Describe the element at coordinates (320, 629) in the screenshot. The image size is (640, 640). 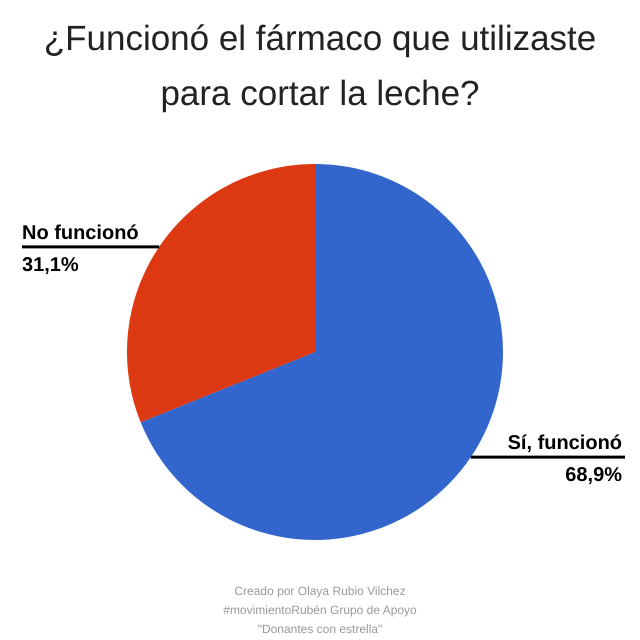
I see `text: "Donantes con estrella"` at that location.